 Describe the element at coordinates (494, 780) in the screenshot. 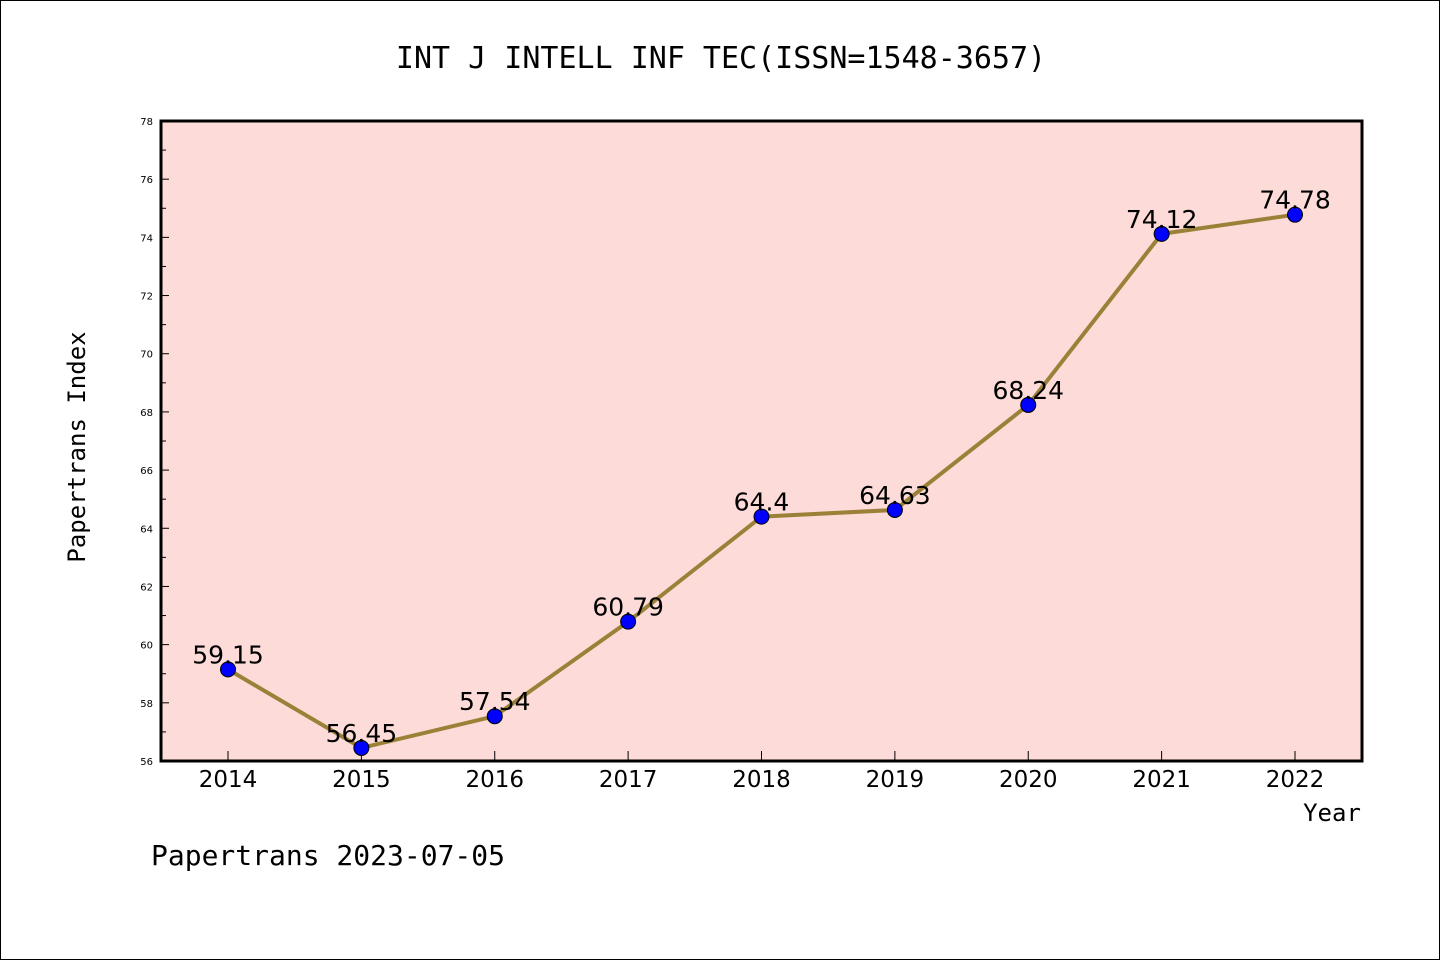

I see `x-tick-label: 2016` at that location.